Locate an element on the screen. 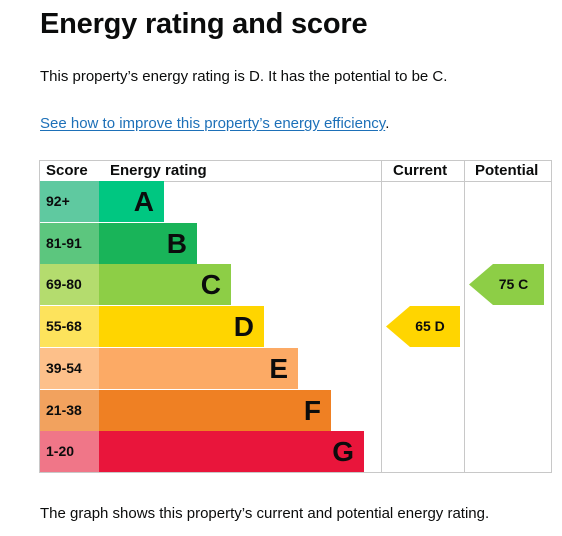 The height and width of the screenshot is (536, 562). score-range-a: 92+ is located at coordinates (69, 201).